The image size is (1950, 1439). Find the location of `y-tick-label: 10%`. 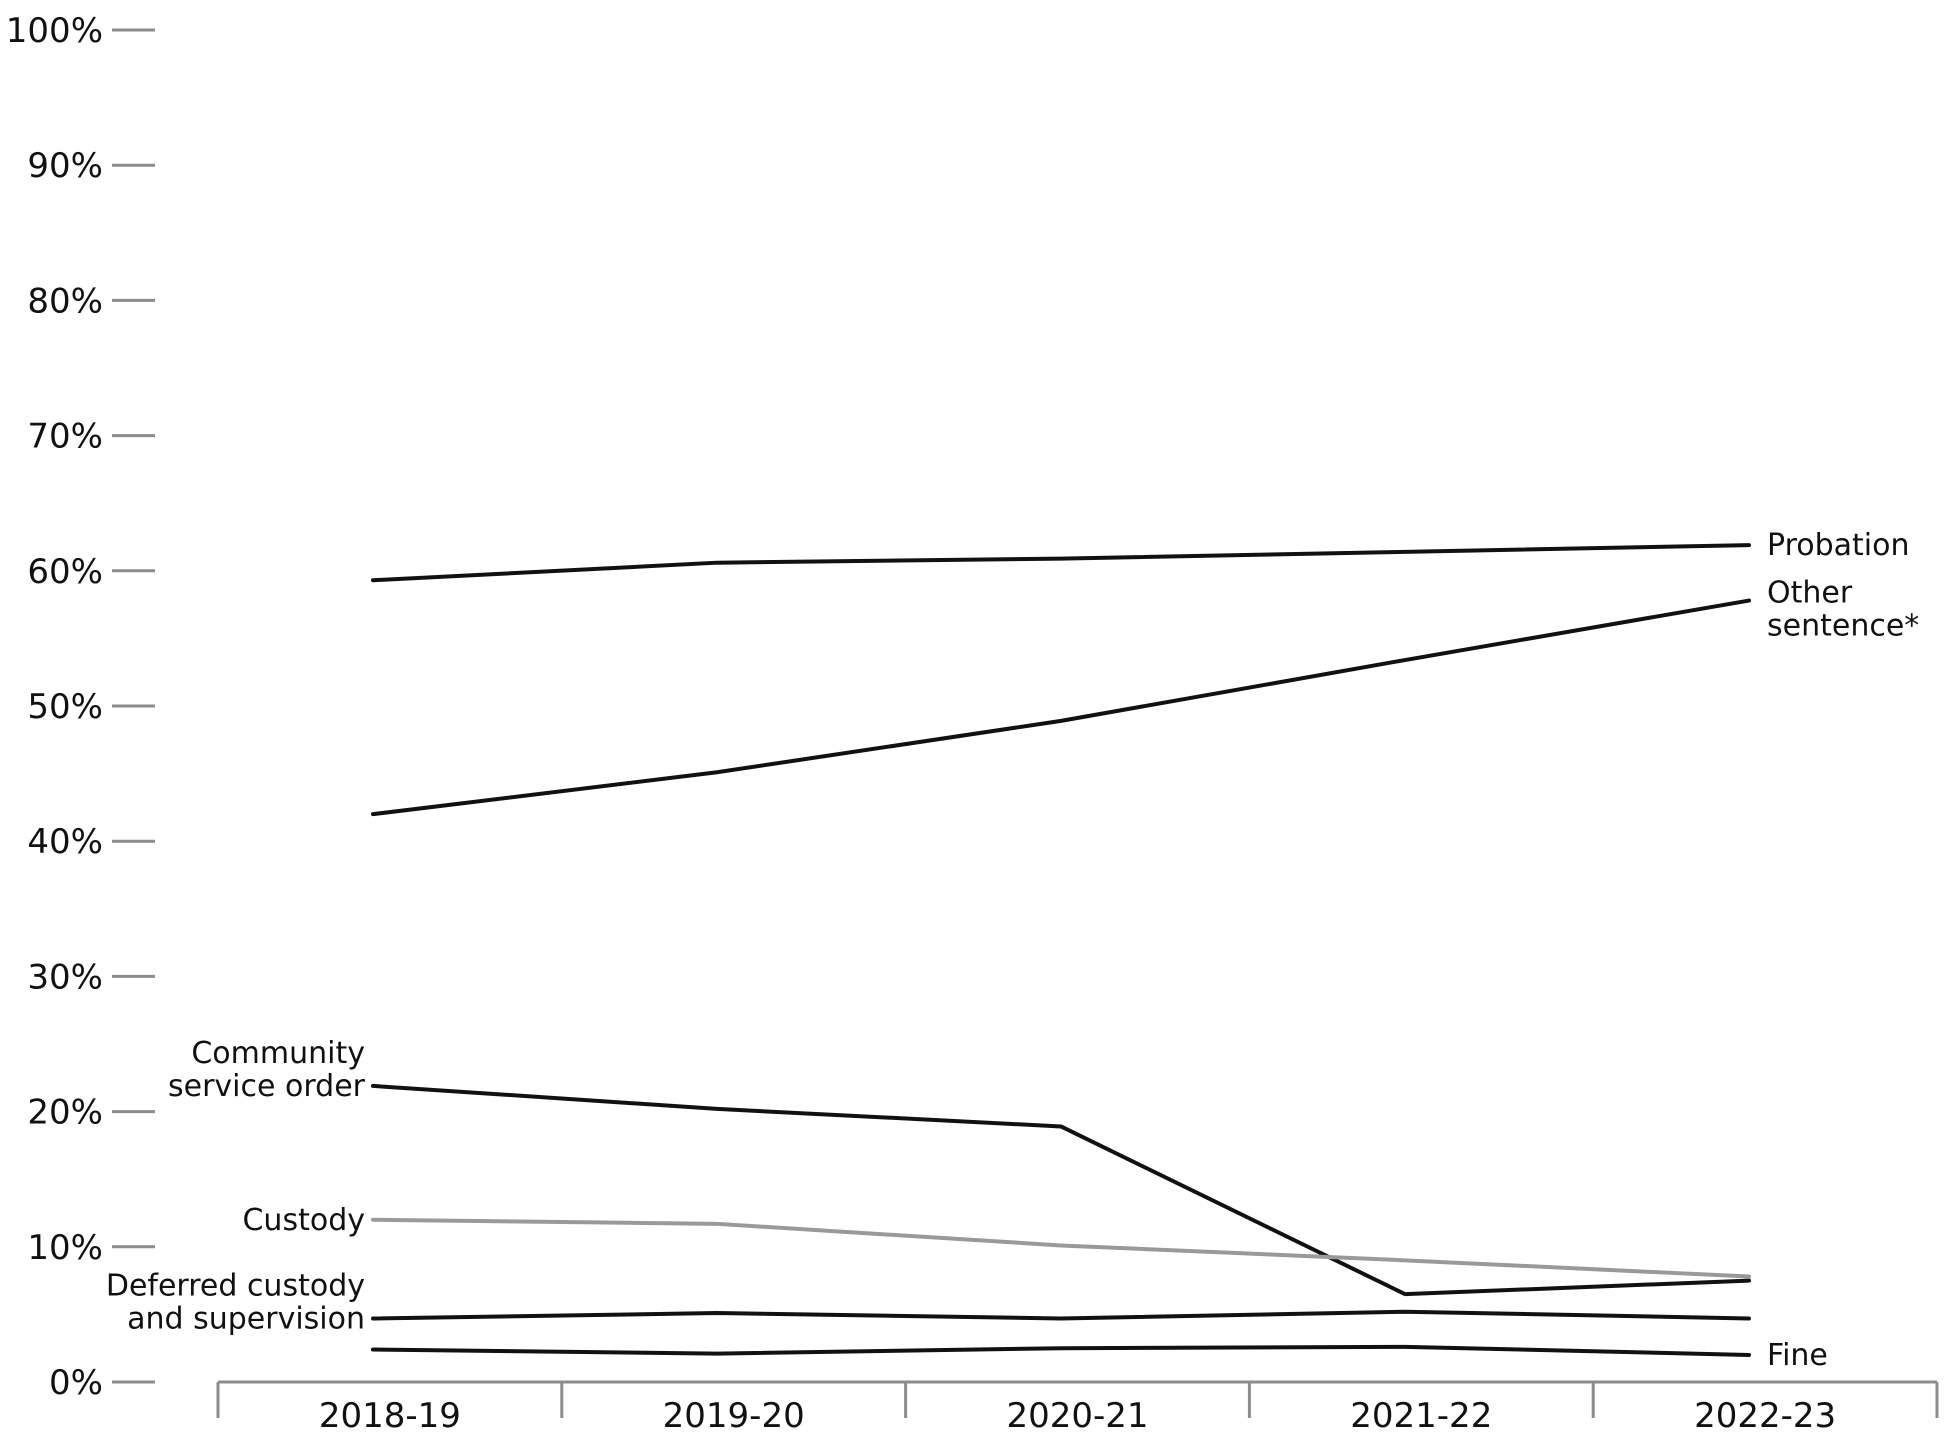

y-tick-label: 10% is located at coordinates (65, 1248).